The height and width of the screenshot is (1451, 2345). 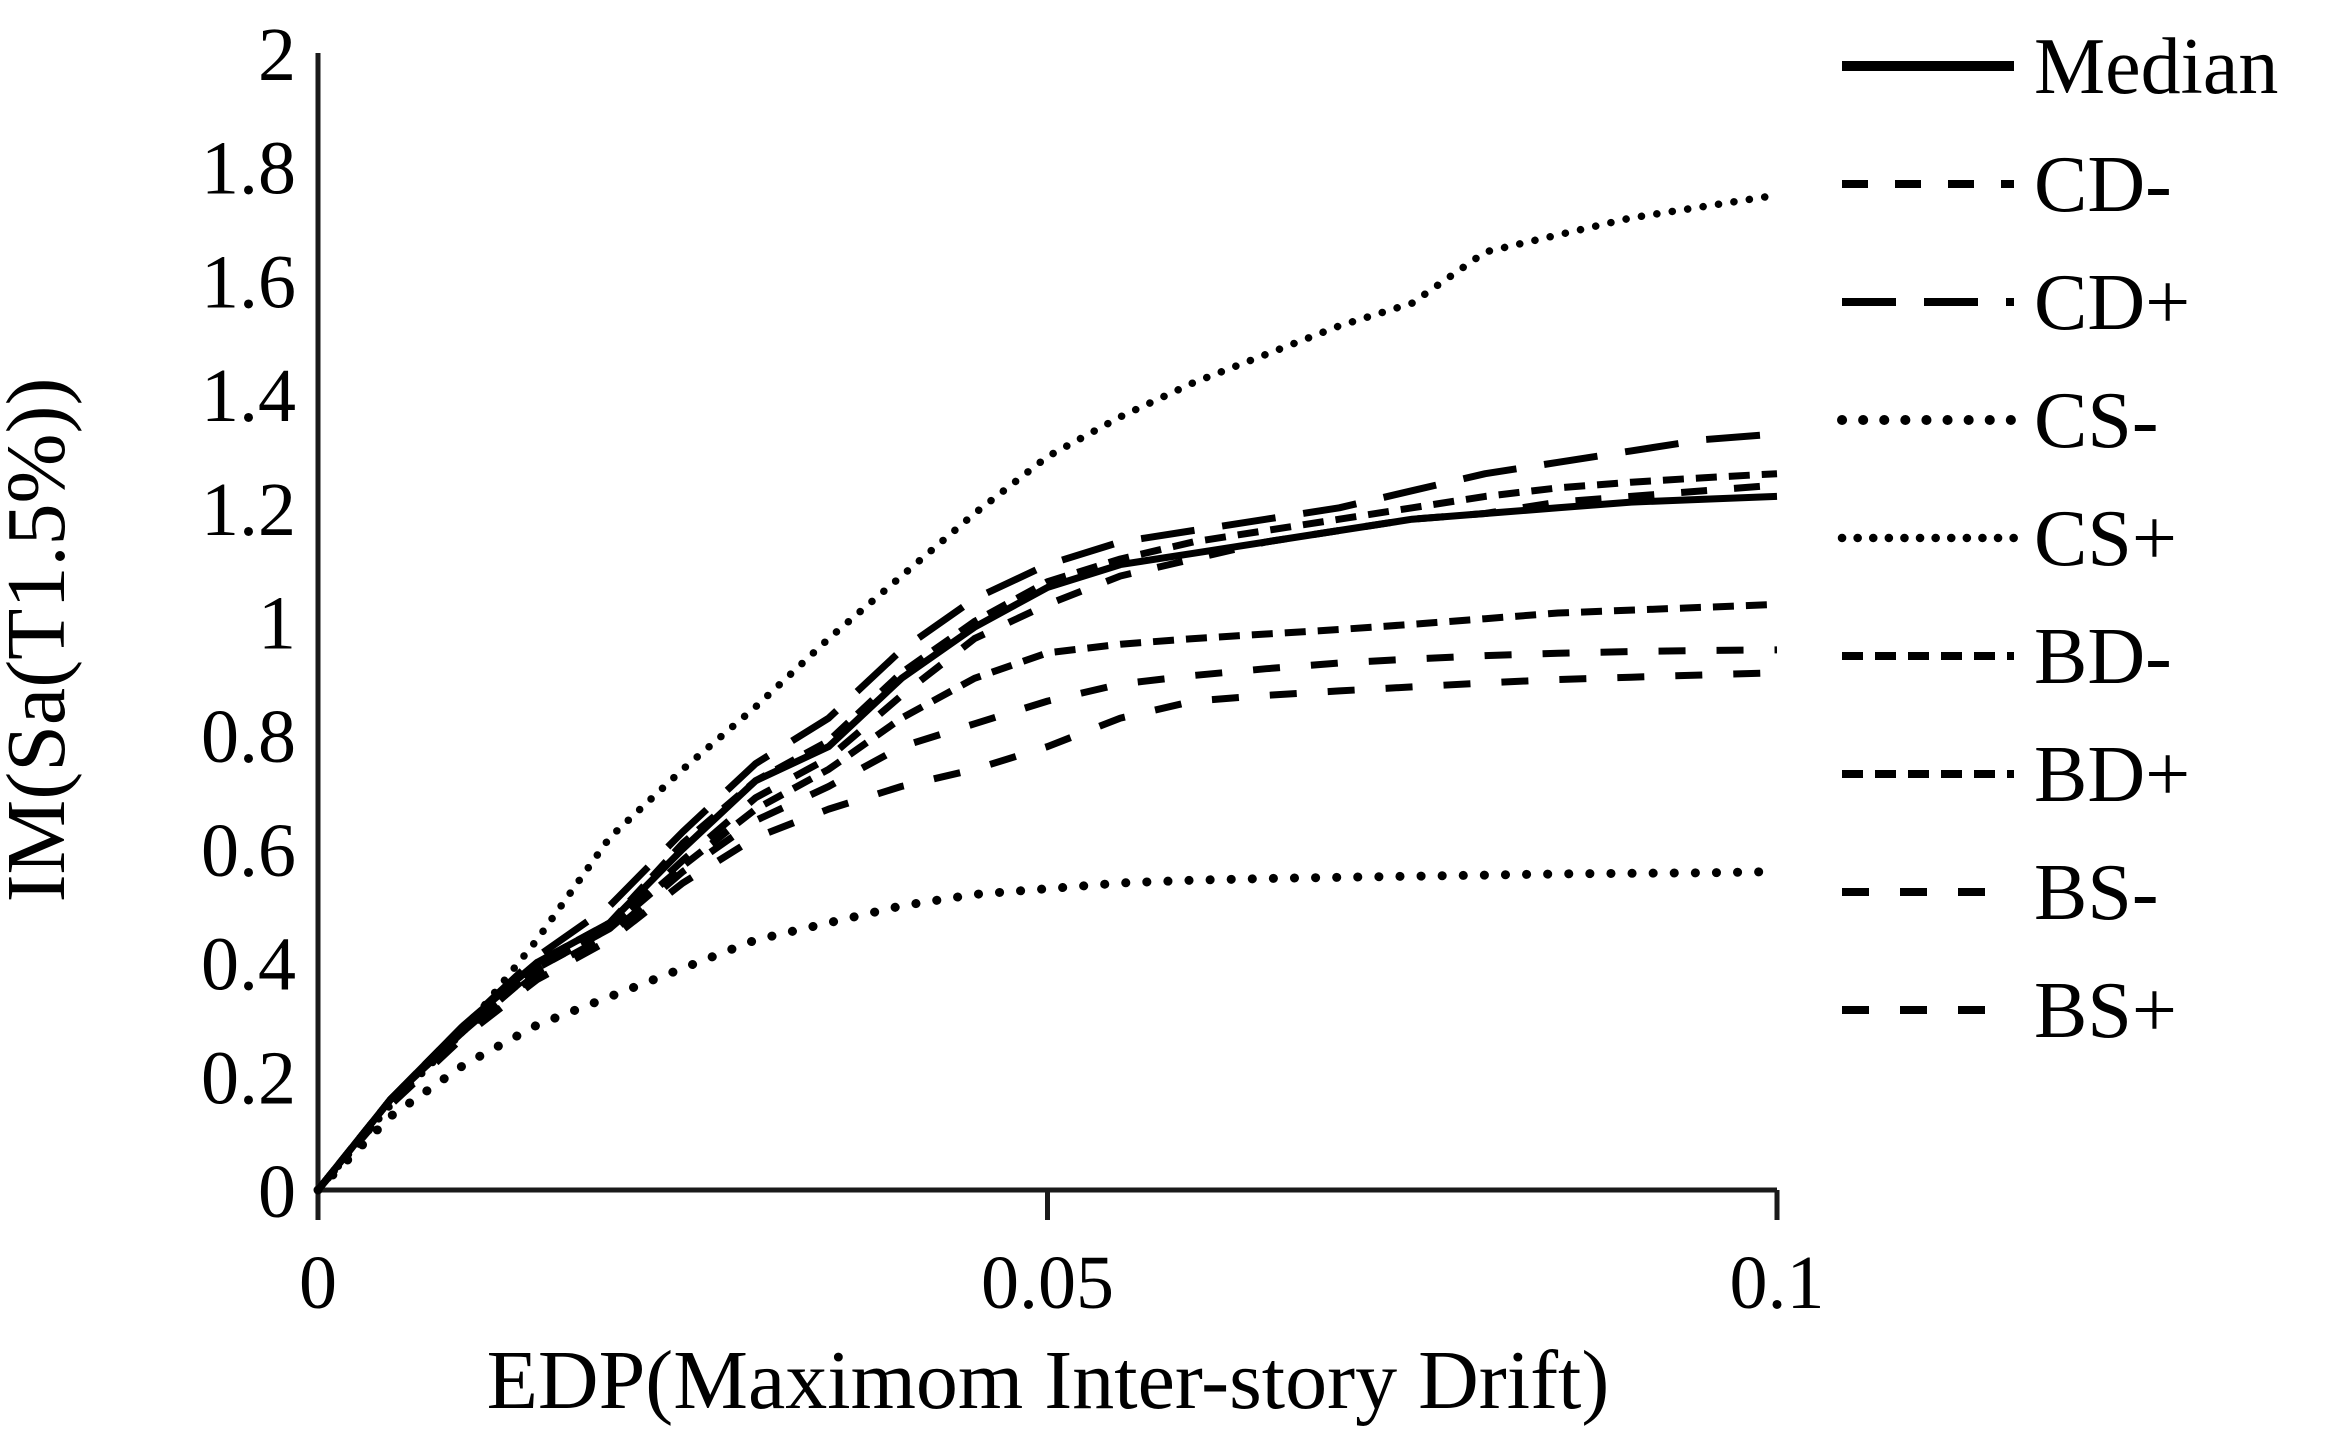 What do you see at coordinates (277, 1192) in the screenshot?
I see `y-tick-label-0: 0` at bounding box center [277, 1192].